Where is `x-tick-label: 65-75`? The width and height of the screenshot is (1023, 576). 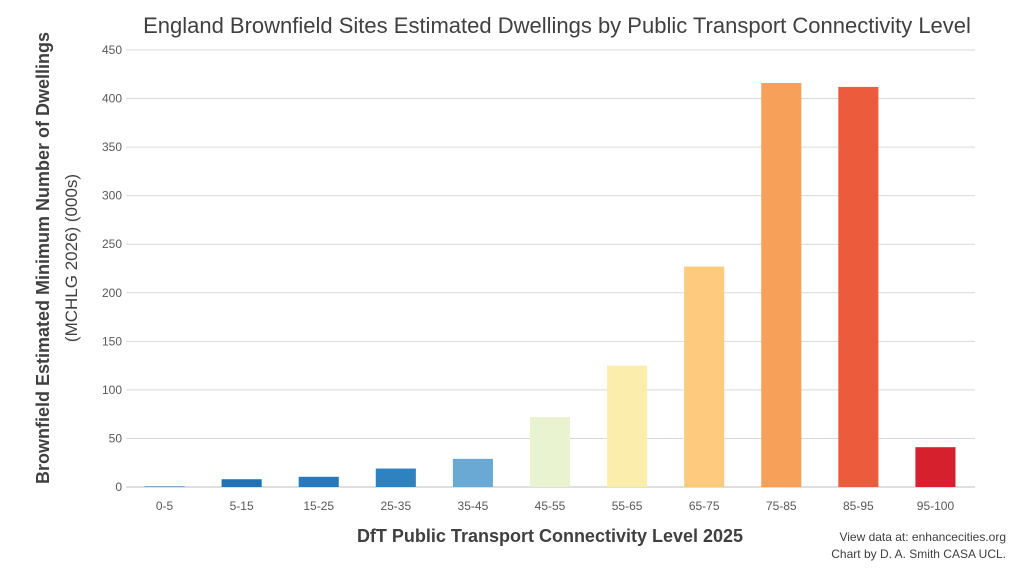 x-tick-label: 65-75 is located at coordinates (704, 506).